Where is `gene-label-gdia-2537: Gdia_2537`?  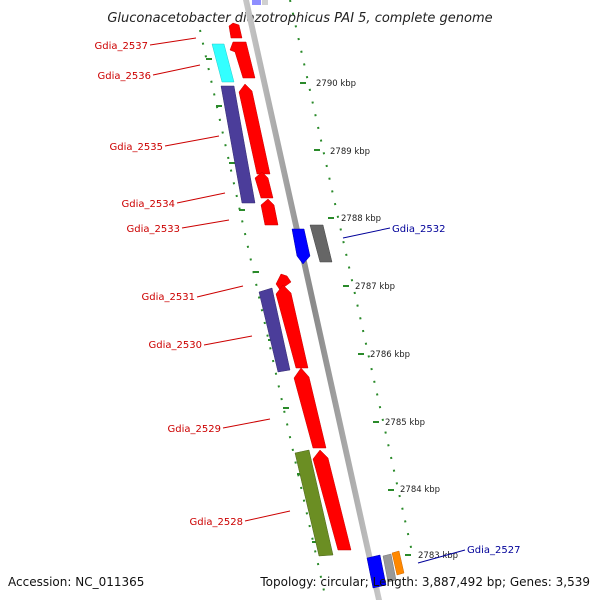
gene-label-gdia-2537: Gdia_2537 is located at coordinates (121, 46).